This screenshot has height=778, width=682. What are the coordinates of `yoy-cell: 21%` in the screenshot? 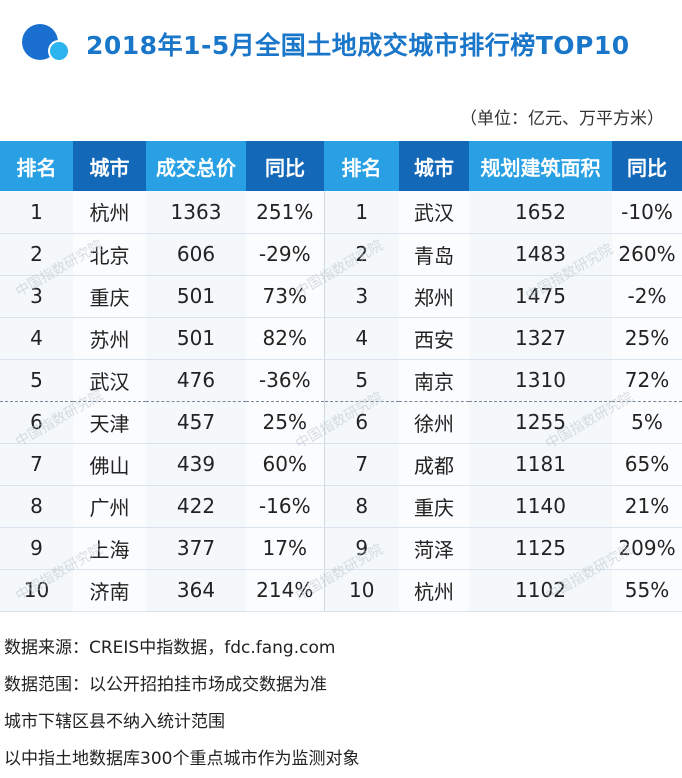 It's located at (647, 506).